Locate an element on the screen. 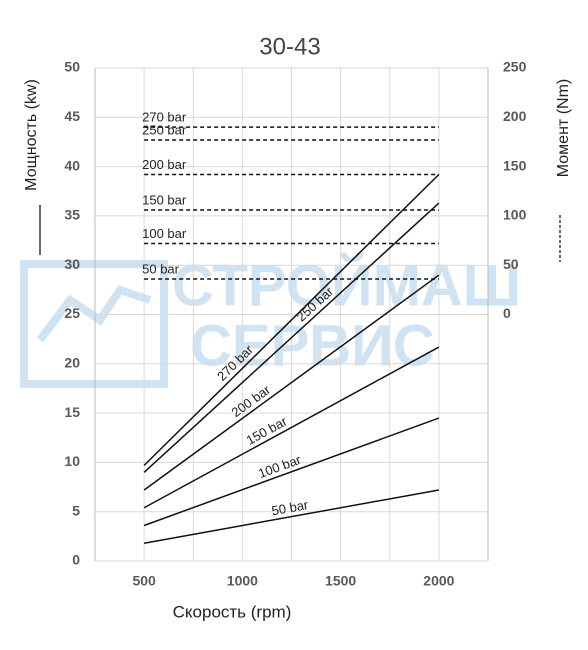 The image size is (588, 650). torque-label: 250 bar is located at coordinates (164, 129).